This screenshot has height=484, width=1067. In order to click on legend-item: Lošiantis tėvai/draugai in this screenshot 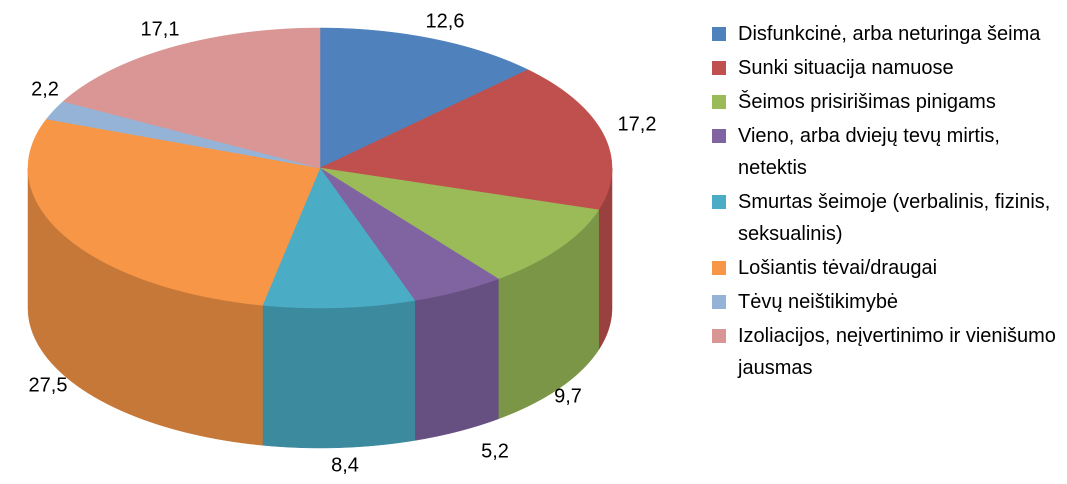, I will do `click(884, 268)`.